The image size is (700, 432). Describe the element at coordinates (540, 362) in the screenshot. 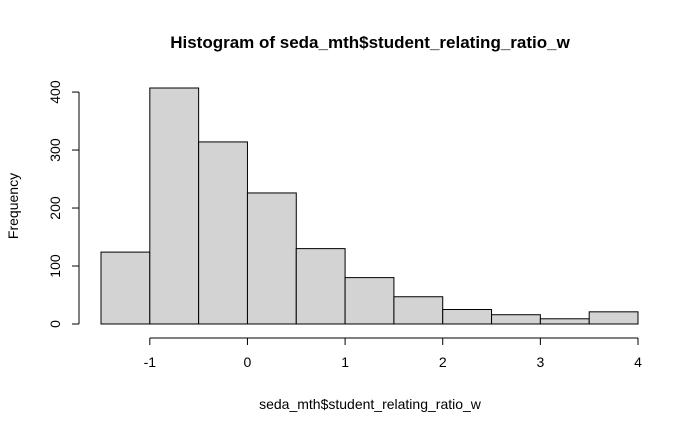

I see `x-tick-label: 3` at that location.